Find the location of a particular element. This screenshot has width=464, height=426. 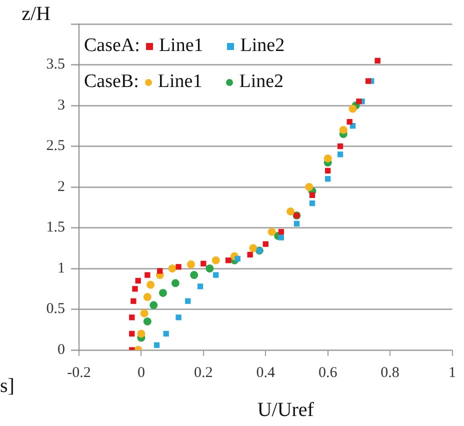

x-tick-label: 0.4 is located at coordinates (266, 372).